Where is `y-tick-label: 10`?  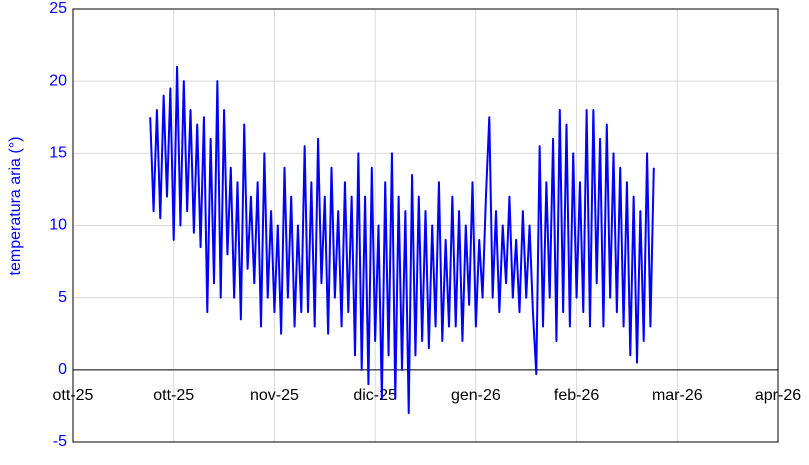 y-tick-label: 10 is located at coordinates (58, 225).